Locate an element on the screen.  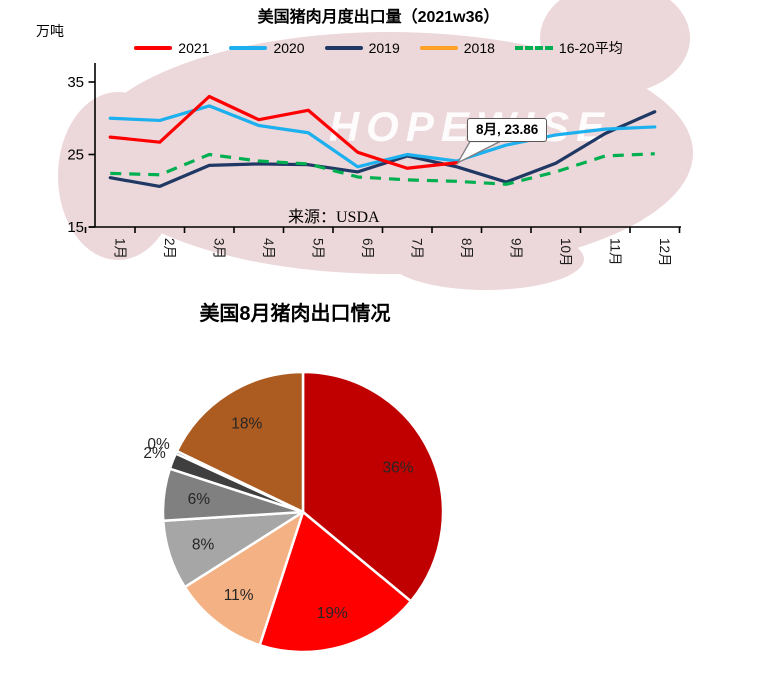
pie-slice-label: 19% is located at coordinates (332, 613).